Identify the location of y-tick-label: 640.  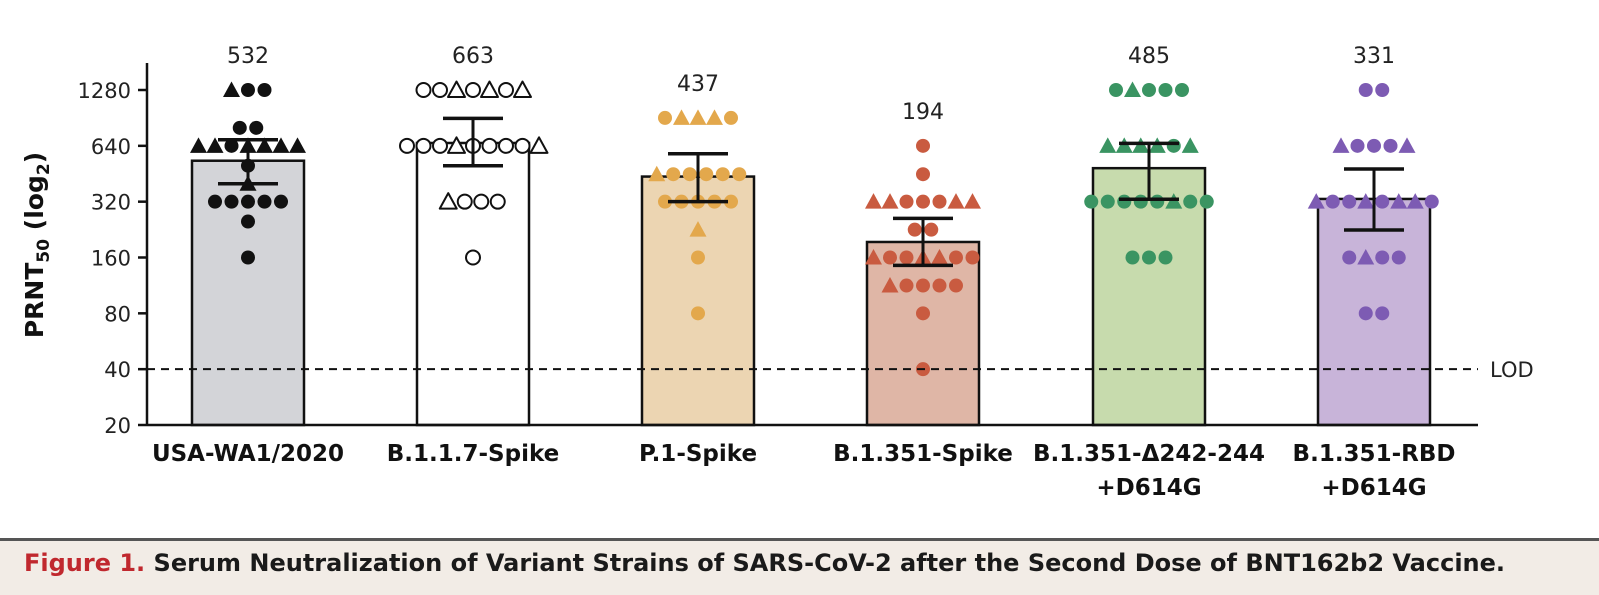
(111, 147).